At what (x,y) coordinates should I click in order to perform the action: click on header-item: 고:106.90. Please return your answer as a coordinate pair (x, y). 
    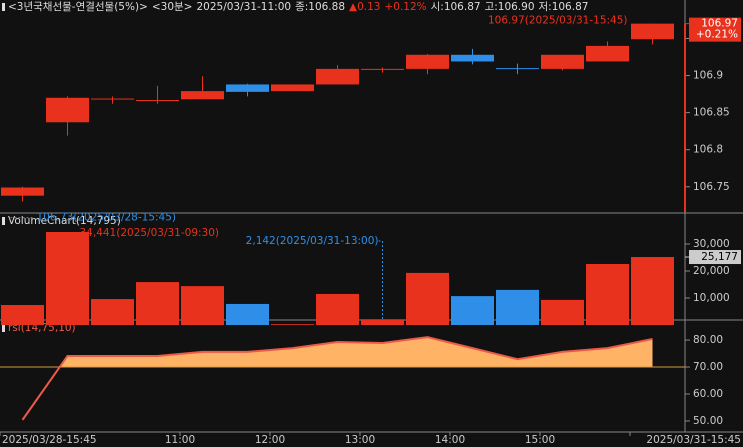
    Looking at the image, I should click on (510, 7).